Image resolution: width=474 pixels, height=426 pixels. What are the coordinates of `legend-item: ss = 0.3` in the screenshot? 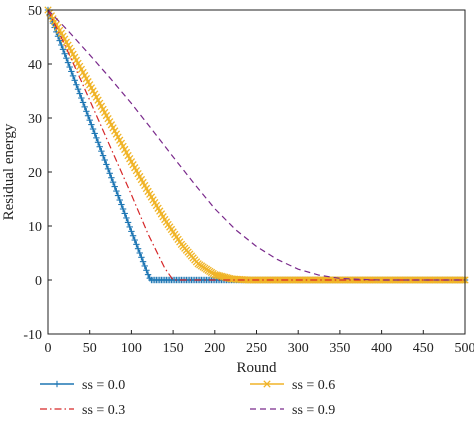 It's located at (82, 410).